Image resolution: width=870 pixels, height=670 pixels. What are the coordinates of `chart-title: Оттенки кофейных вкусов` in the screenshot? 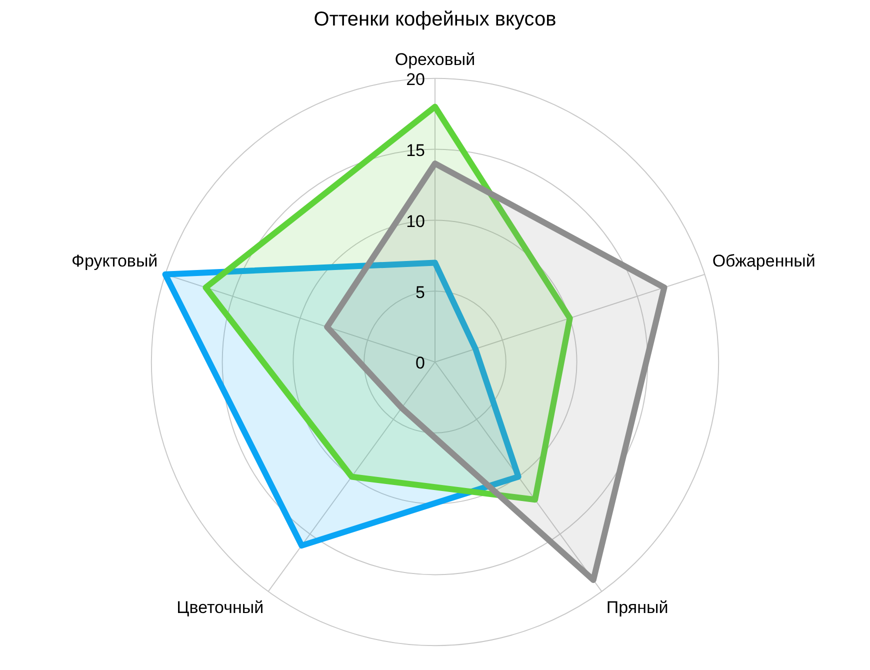 It's located at (435, 19).